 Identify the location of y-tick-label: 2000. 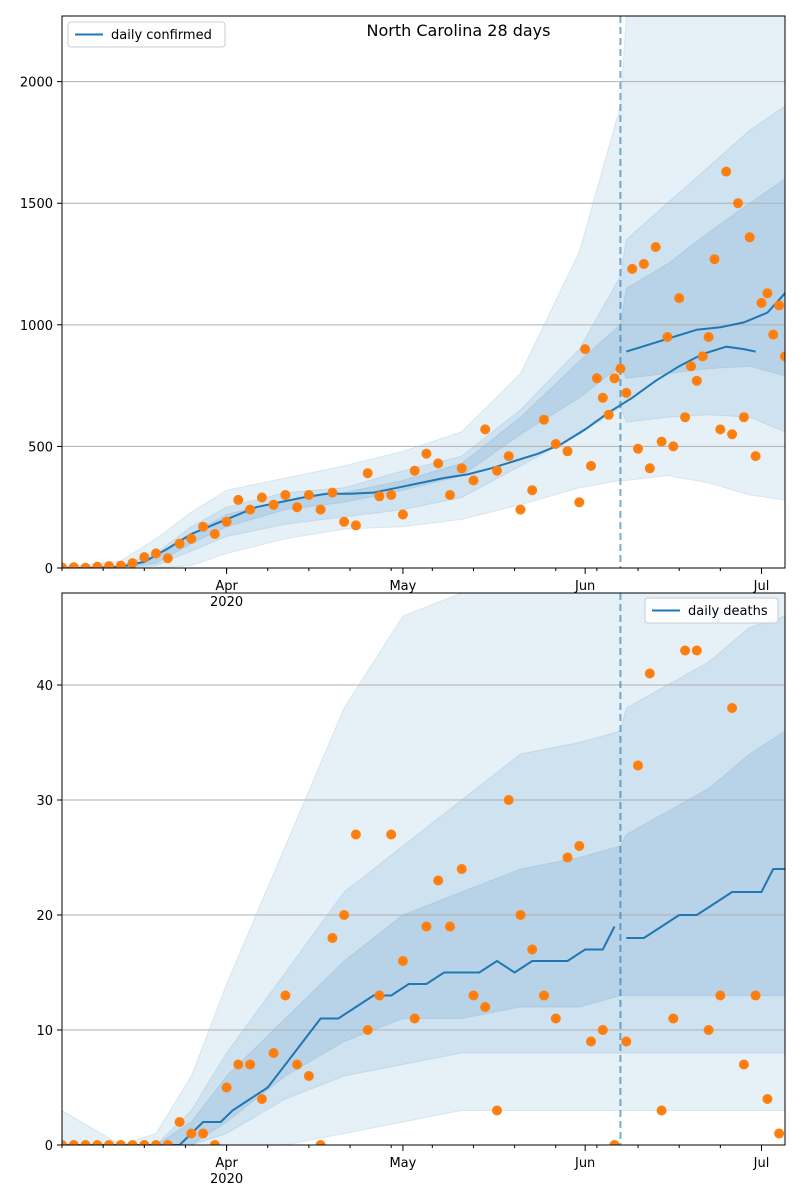
(36, 83).